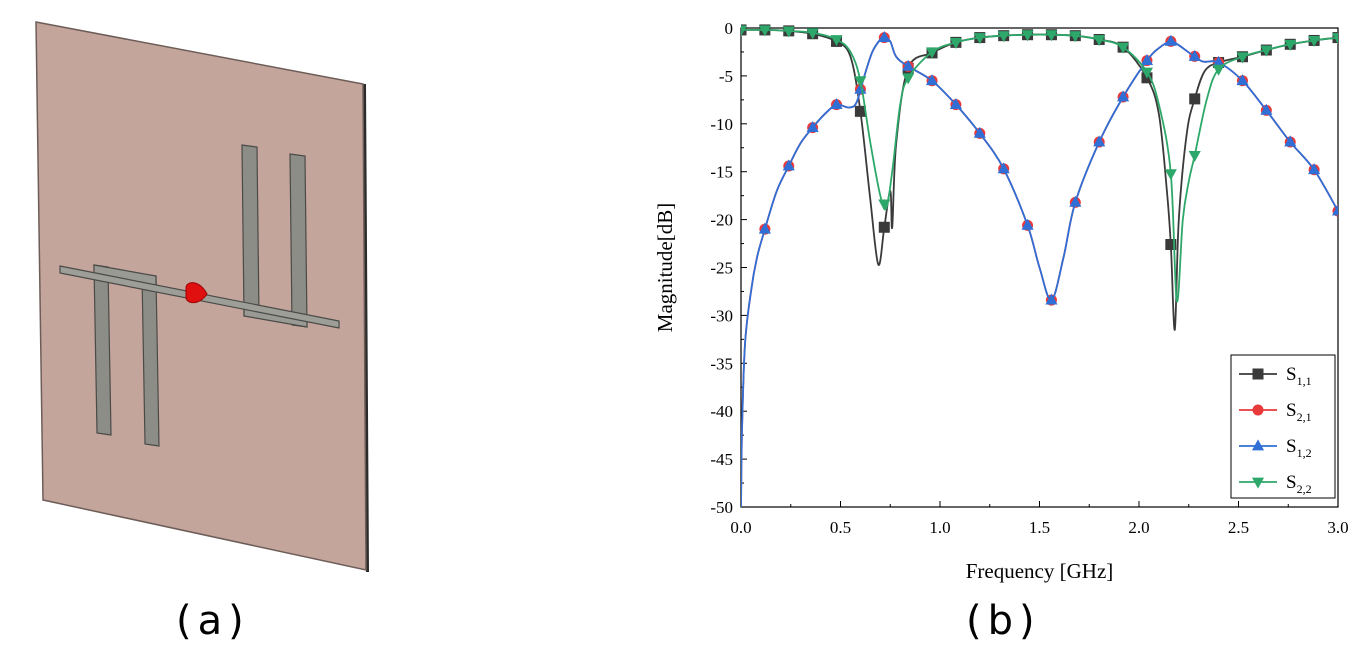  I want to click on y-tick-label: -35, so click(721, 363).